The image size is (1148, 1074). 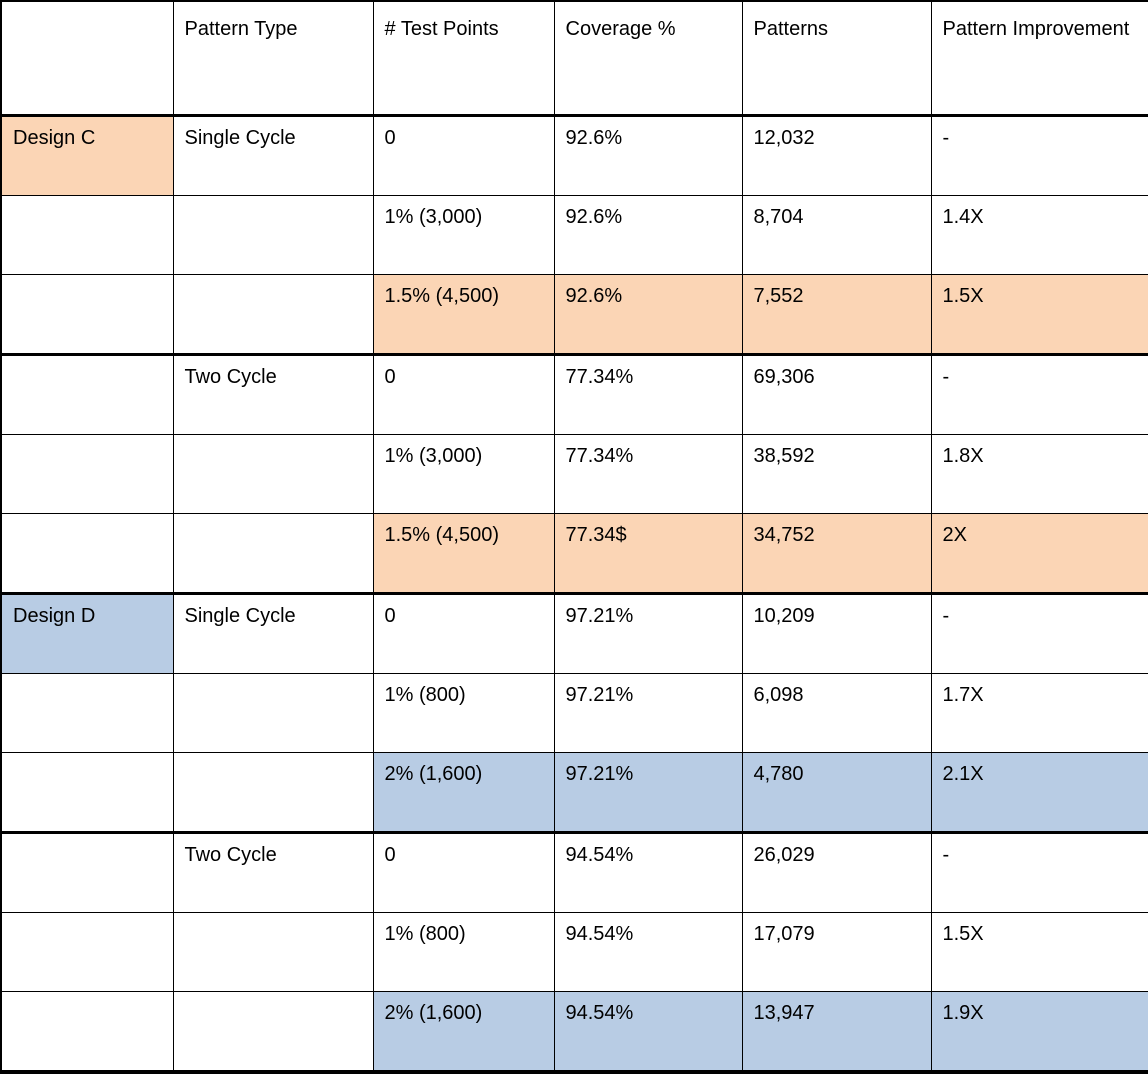 I want to click on table-row-8: 1% (800) 97.21% 6,098 1.7X, so click(x=574, y=713).